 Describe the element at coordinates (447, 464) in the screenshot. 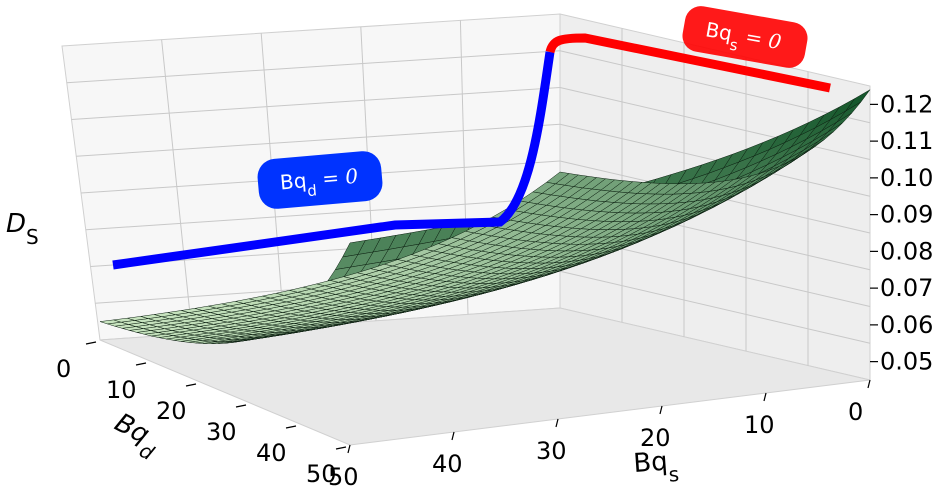

I see `bqs-tick-label: 40` at that location.